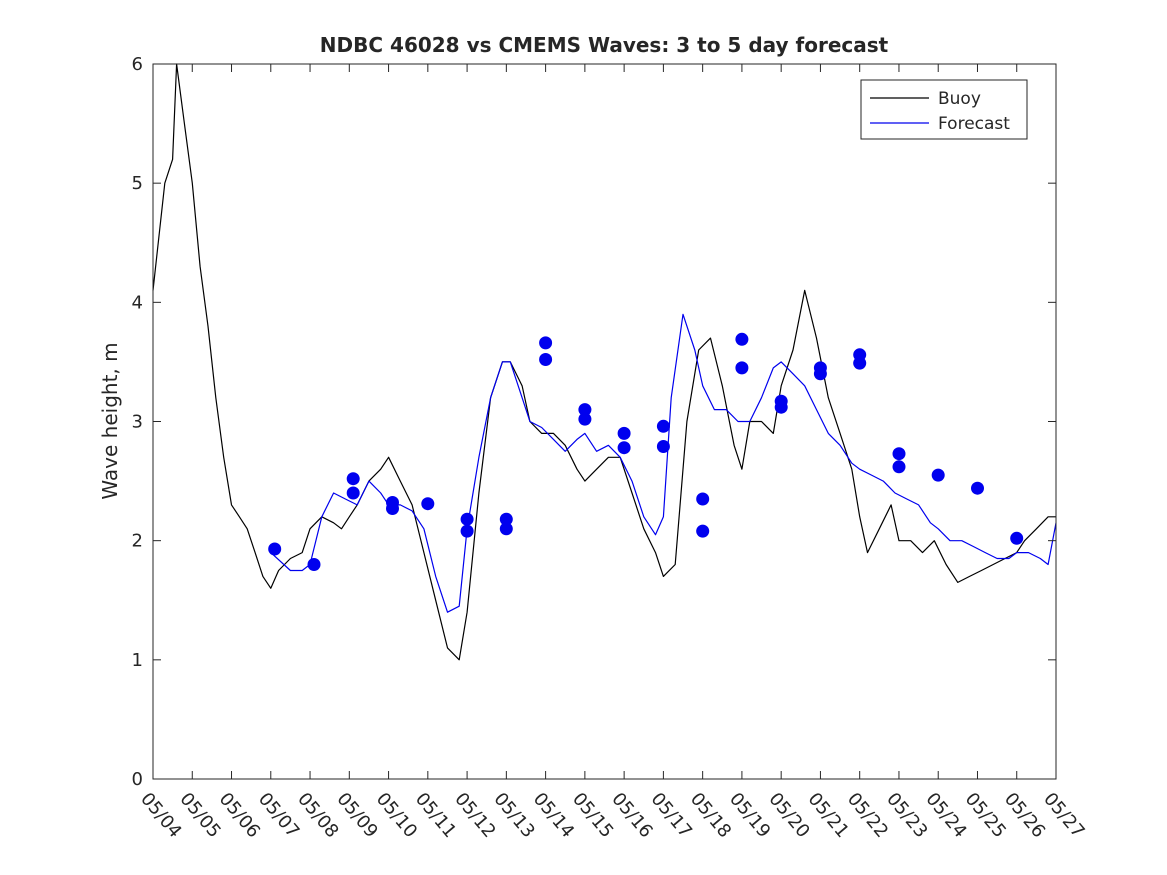 This screenshot has width=1167, height=875. What do you see at coordinates (1024, 815) in the screenshot?
I see `x-tick-label: 05/26` at bounding box center [1024, 815].